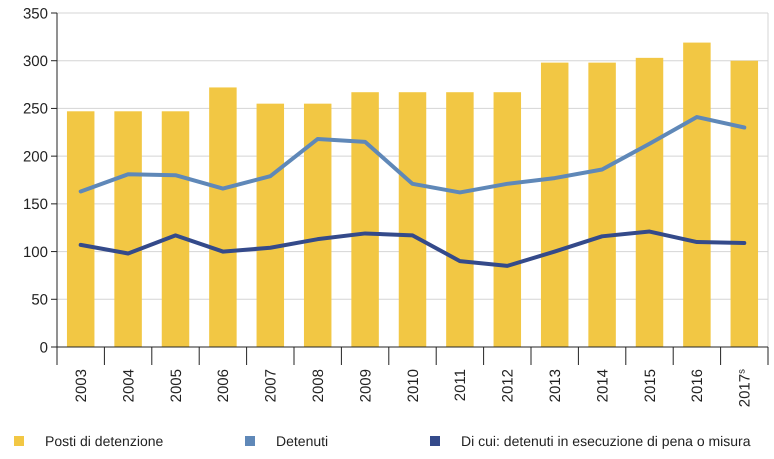  I want to click on y-tick-label: 50, so click(39, 300).